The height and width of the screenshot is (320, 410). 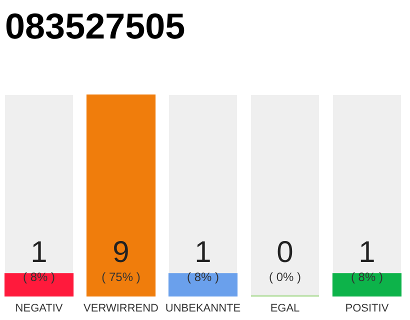 I want to click on x-tick-label: UNBEKANNTE, so click(x=203, y=308).